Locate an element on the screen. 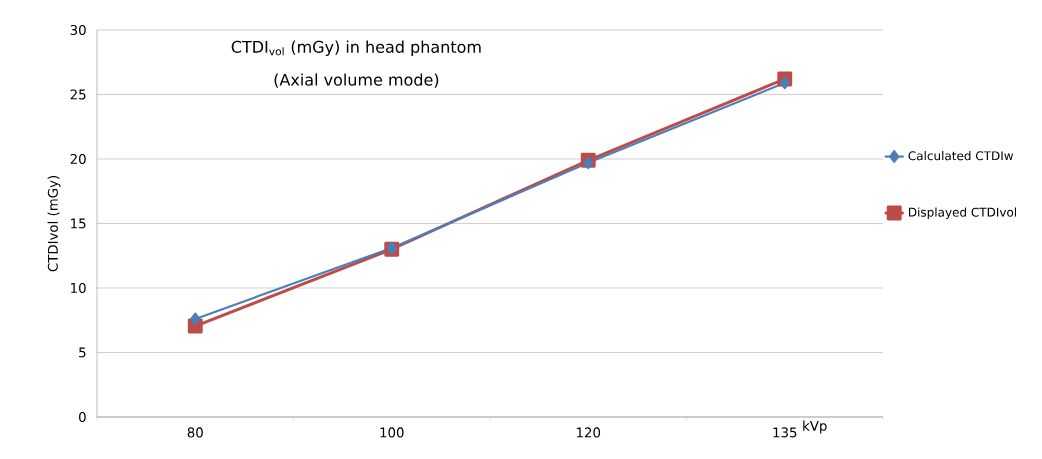  y-tick-label: 0 is located at coordinates (82, 417).